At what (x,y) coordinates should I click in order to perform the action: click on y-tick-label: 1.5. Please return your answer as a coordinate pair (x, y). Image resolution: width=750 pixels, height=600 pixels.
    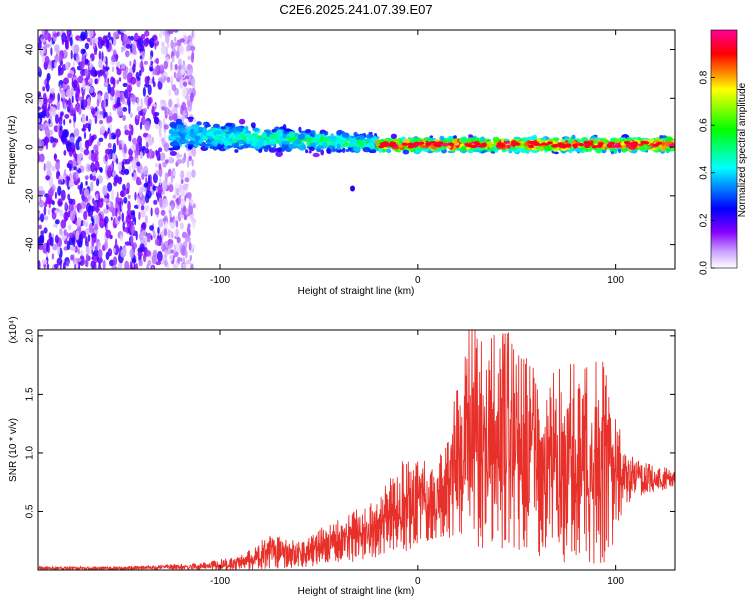
    Looking at the image, I should click on (30, 394).